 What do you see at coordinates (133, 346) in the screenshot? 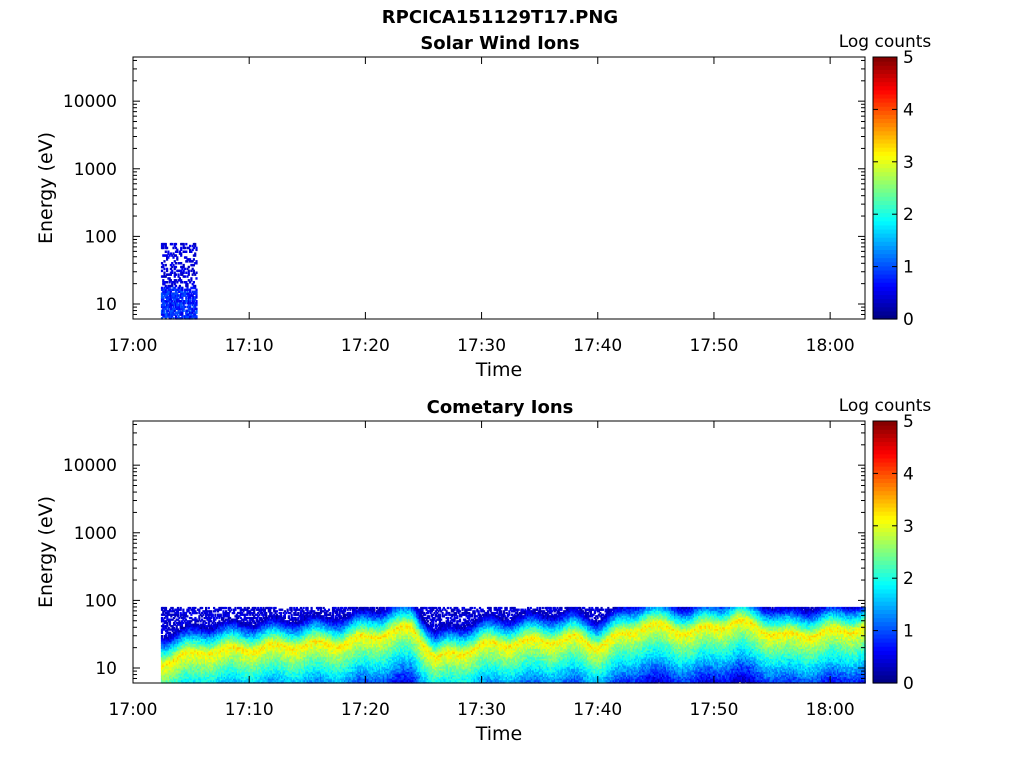
I see `x-tick-label: 17:00` at bounding box center [133, 346].